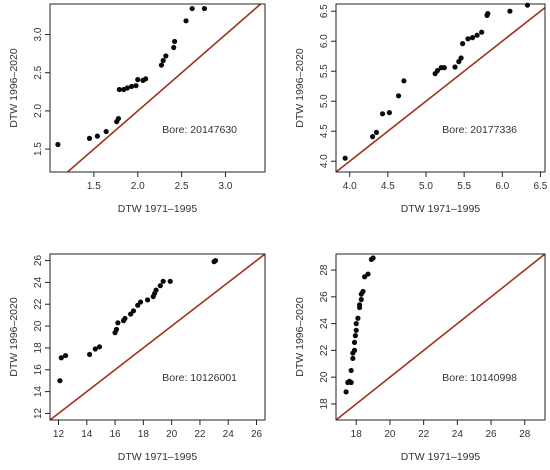 The width and height of the screenshot is (550, 470). Describe the element at coordinates (388, 186) in the screenshot. I see `x-tick-label: 4.5` at that location.